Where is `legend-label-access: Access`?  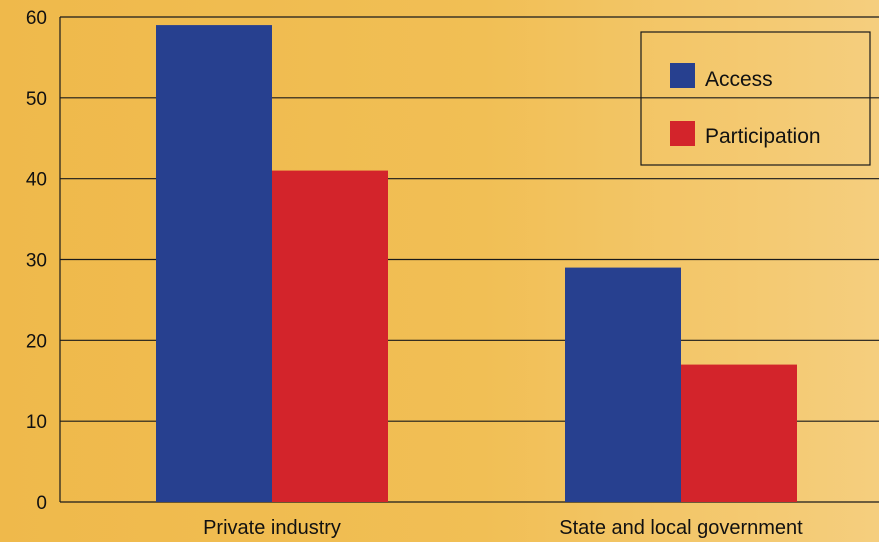 legend-label-access: Access is located at coordinates (739, 79).